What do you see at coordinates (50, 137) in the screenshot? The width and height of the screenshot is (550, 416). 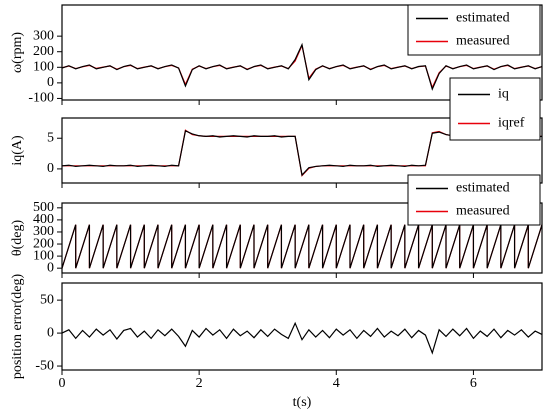 I see `y-tick-label: 5` at bounding box center [50, 137].